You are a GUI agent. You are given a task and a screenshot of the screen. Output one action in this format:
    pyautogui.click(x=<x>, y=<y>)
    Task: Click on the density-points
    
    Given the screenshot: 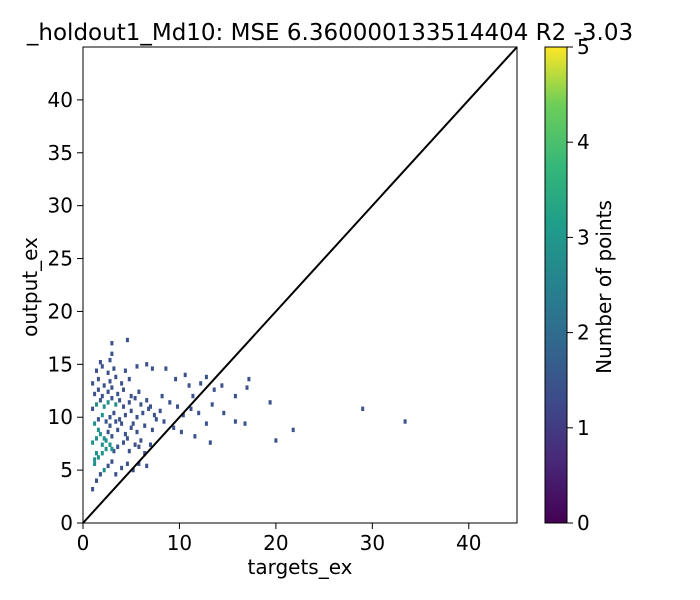 What is the action you would take?
    pyautogui.click(x=249, y=414)
    